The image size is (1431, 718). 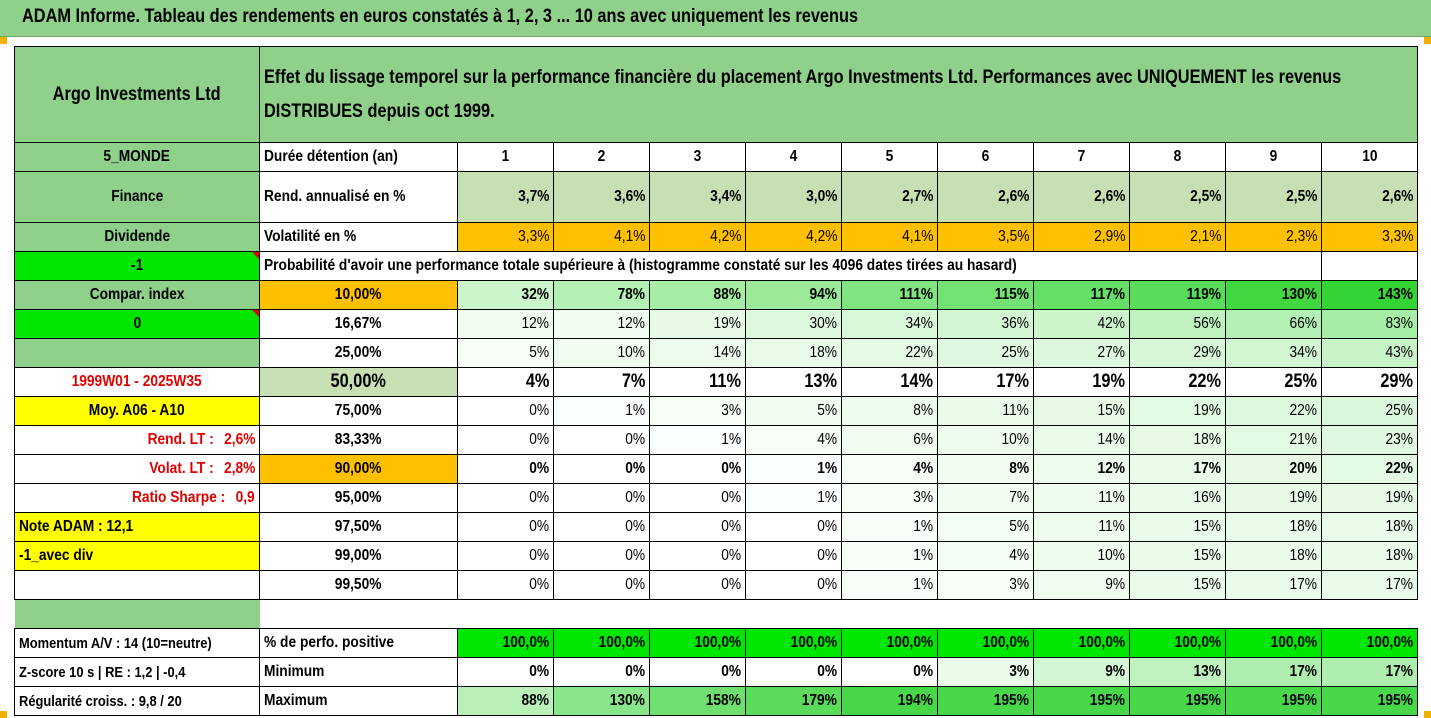 I want to click on quantile-value-text: 119%, so click(x=1203, y=294).